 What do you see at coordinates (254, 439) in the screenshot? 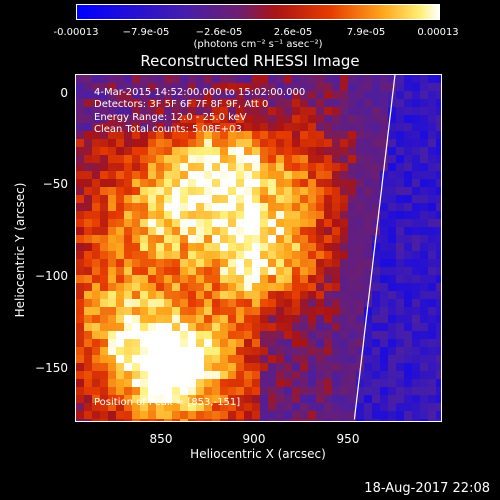
I see `x-tick-label: 900` at bounding box center [254, 439].